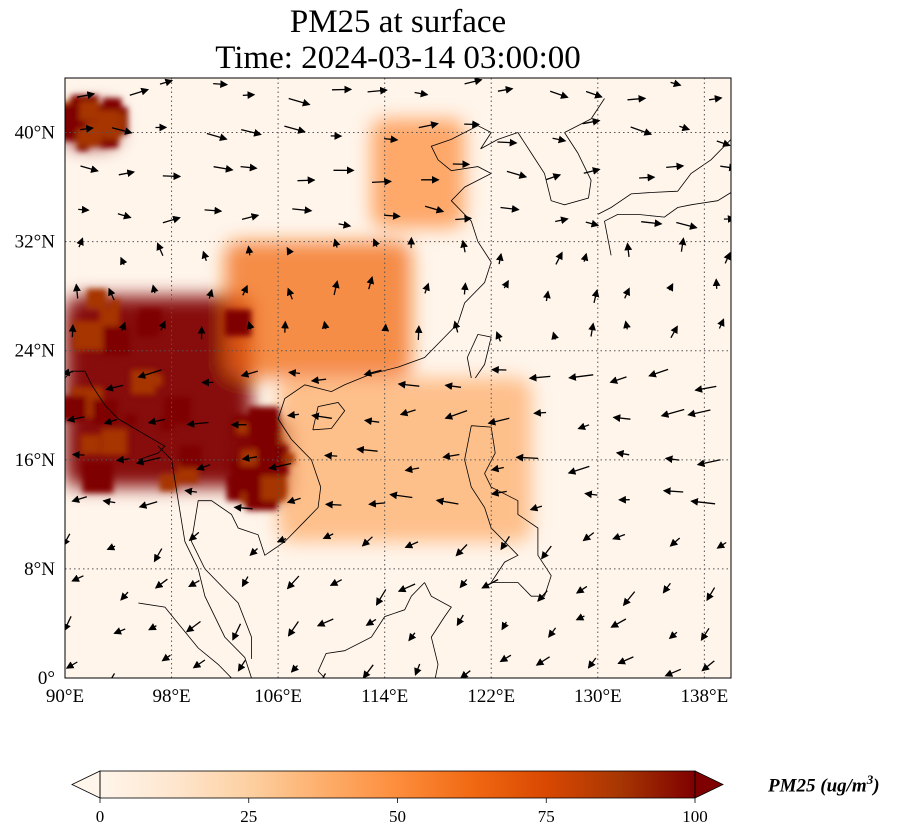 Image resolution: width=905 pixels, height=836 pixels. I want to click on colorbar-tick-label-0: 0, so click(100, 816).